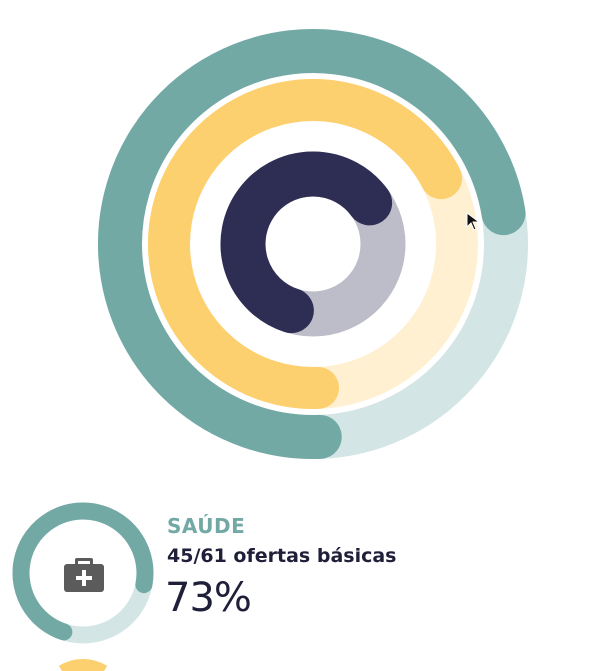  I want to click on category-progress-ring, so click(83, 573).